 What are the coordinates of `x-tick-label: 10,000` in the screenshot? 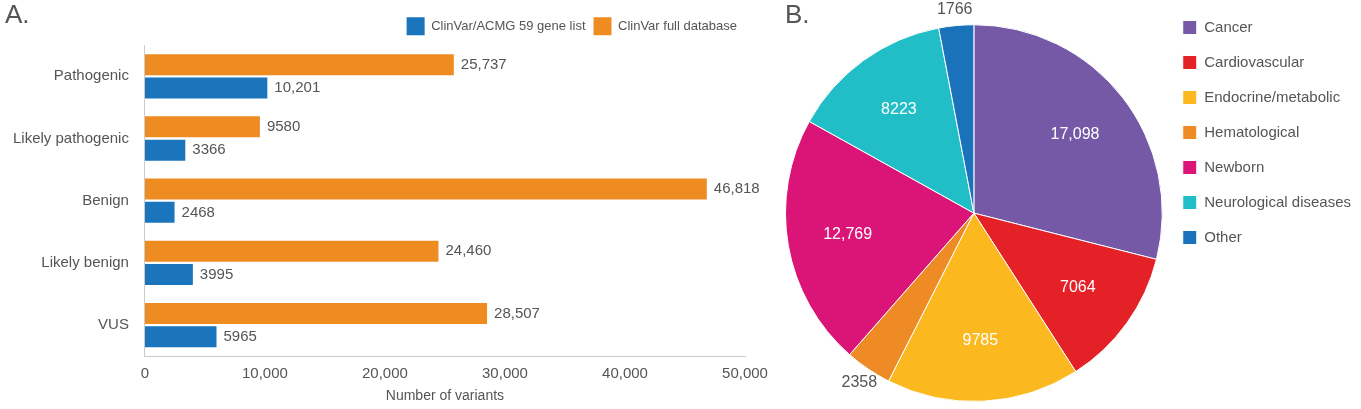 It's located at (264, 373).